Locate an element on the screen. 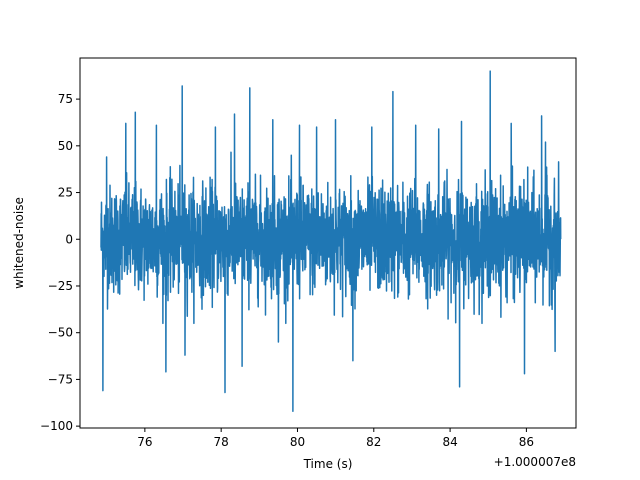 Image resolution: width=640 pixels, height=480 pixels. x-tick-label: 82 is located at coordinates (373, 442).